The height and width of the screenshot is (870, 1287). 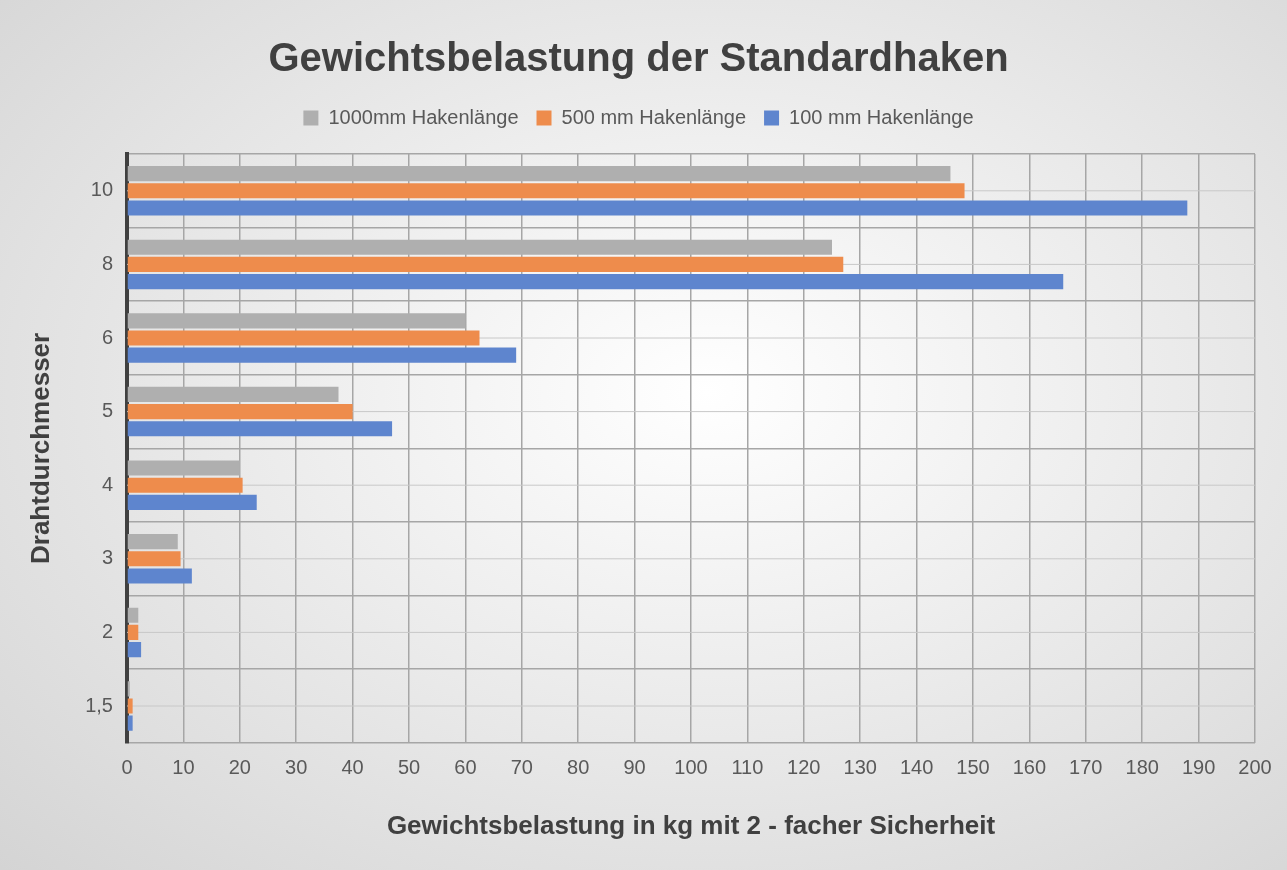 I want to click on x-tick-label: 150, so click(x=973, y=767).